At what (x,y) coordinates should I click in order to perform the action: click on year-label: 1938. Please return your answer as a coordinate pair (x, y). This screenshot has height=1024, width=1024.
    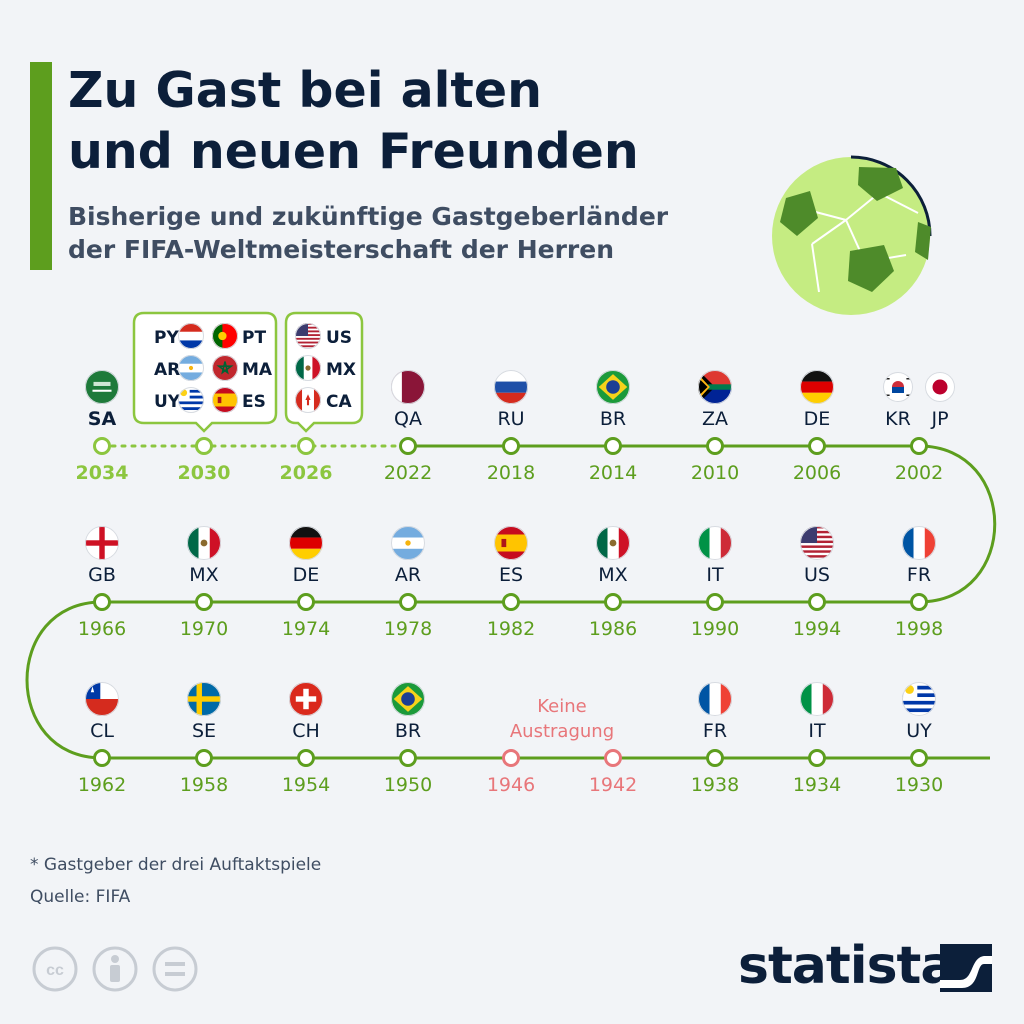
    Looking at the image, I should click on (715, 785).